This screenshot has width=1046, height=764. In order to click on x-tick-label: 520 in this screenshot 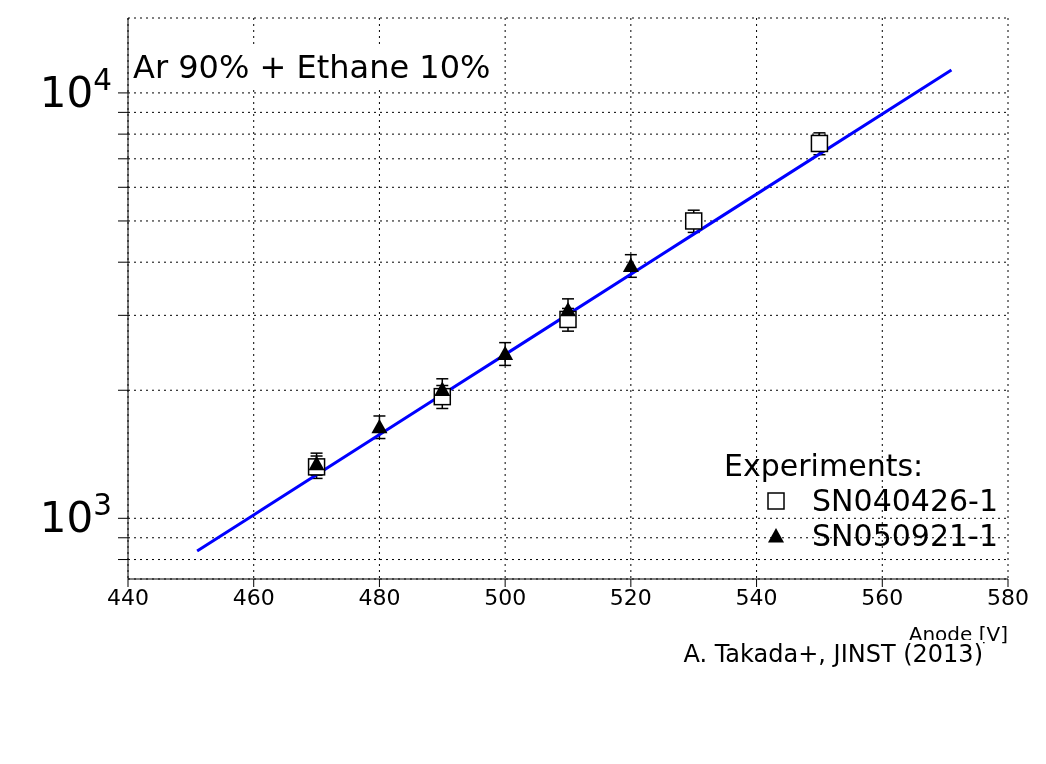, I will do `click(630, 597)`.